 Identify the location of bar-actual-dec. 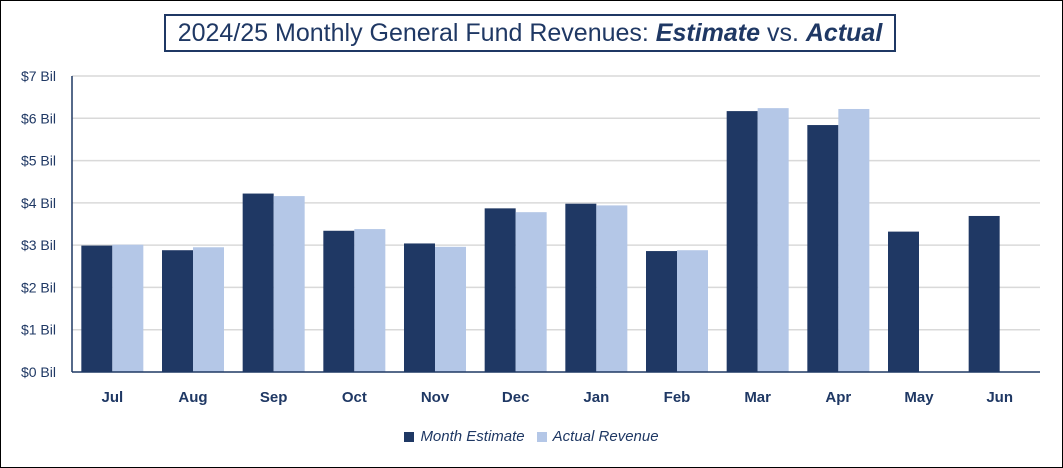
(531, 292).